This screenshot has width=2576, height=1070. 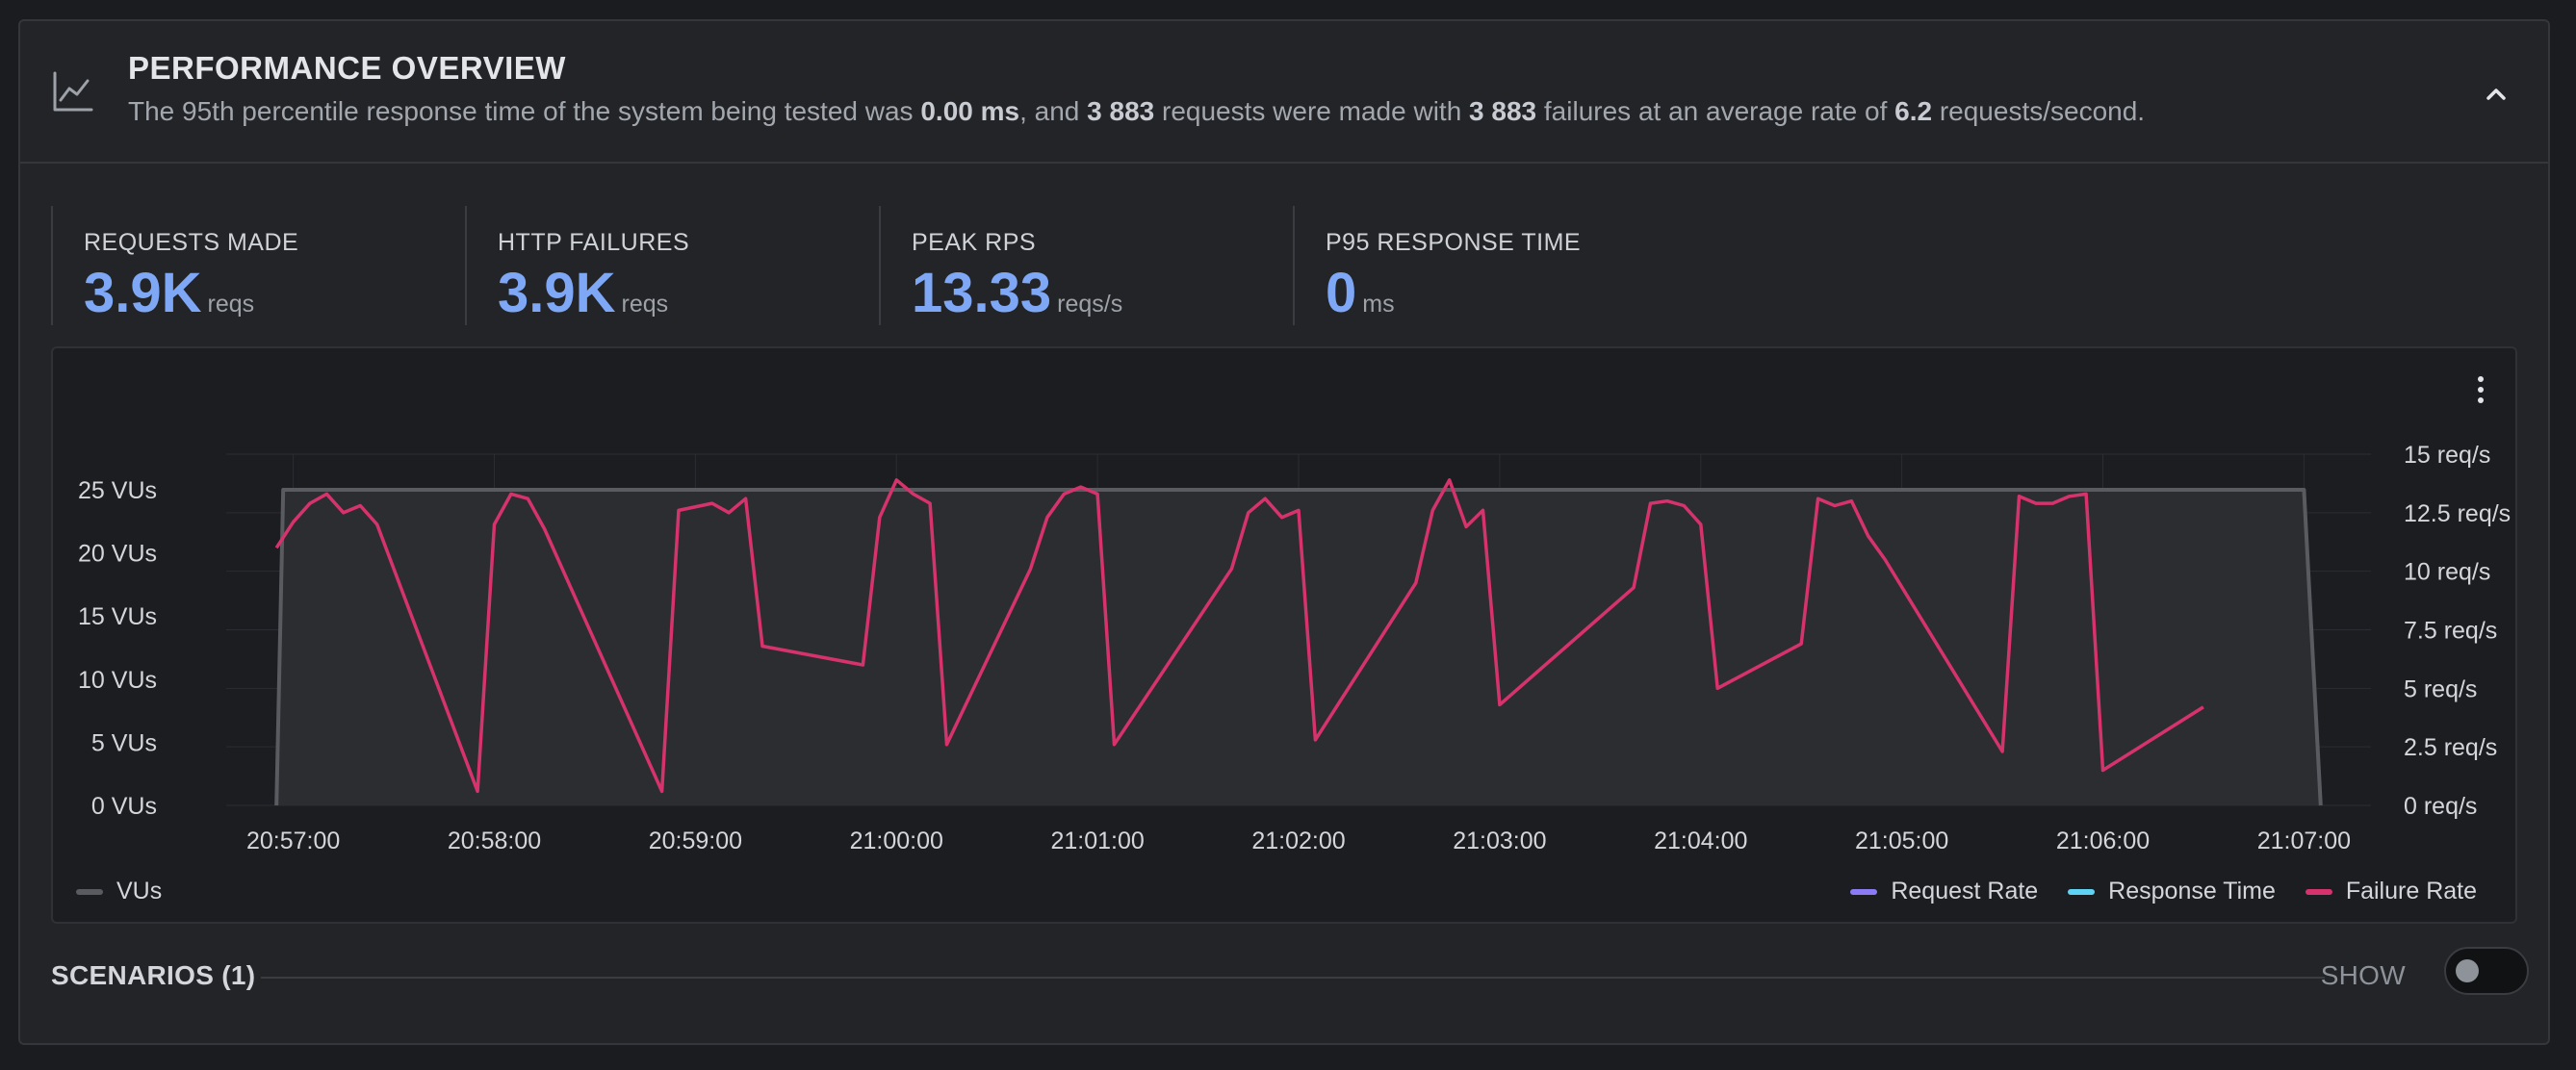 What do you see at coordinates (1914, 111) in the screenshot?
I see `rate-summary-value: 6.2` at bounding box center [1914, 111].